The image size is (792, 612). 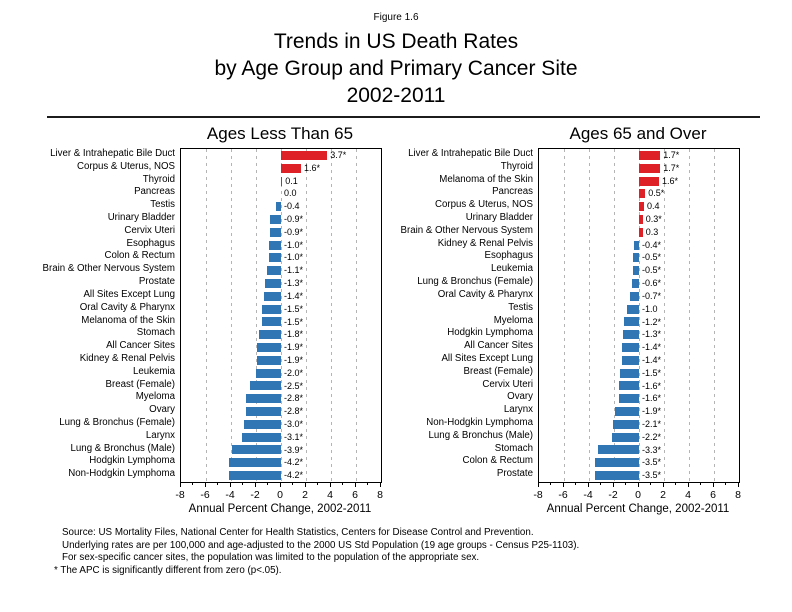 What do you see at coordinates (652, 398) in the screenshot?
I see `value-label: -1.6*` at bounding box center [652, 398].